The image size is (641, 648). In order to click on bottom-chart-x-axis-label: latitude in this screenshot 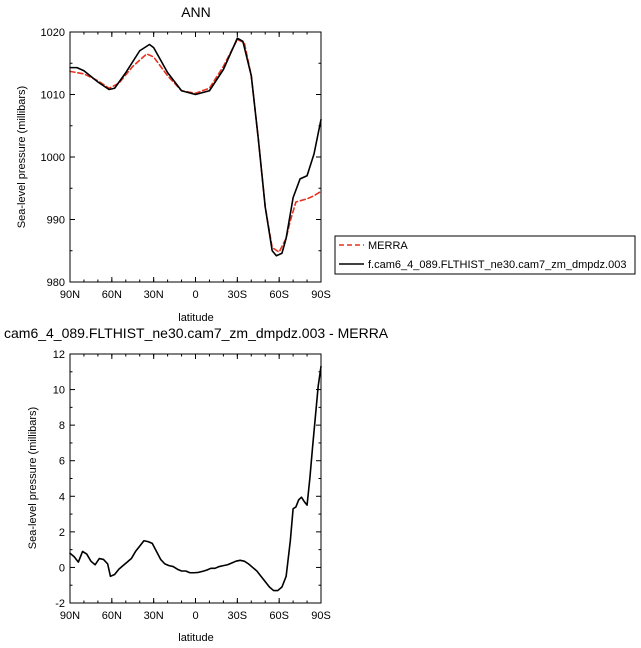, I will do `click(195, 638)`.